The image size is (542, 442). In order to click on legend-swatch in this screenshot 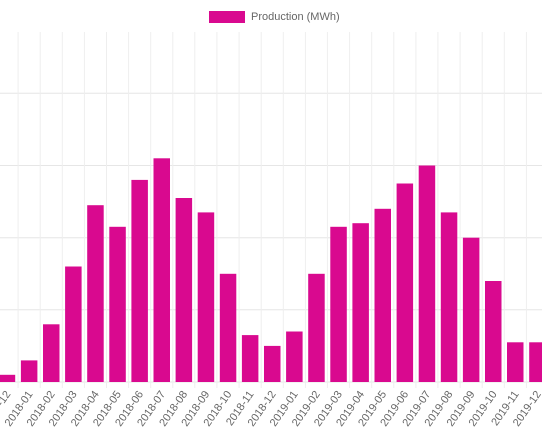, I will do `click(227, 17)`.